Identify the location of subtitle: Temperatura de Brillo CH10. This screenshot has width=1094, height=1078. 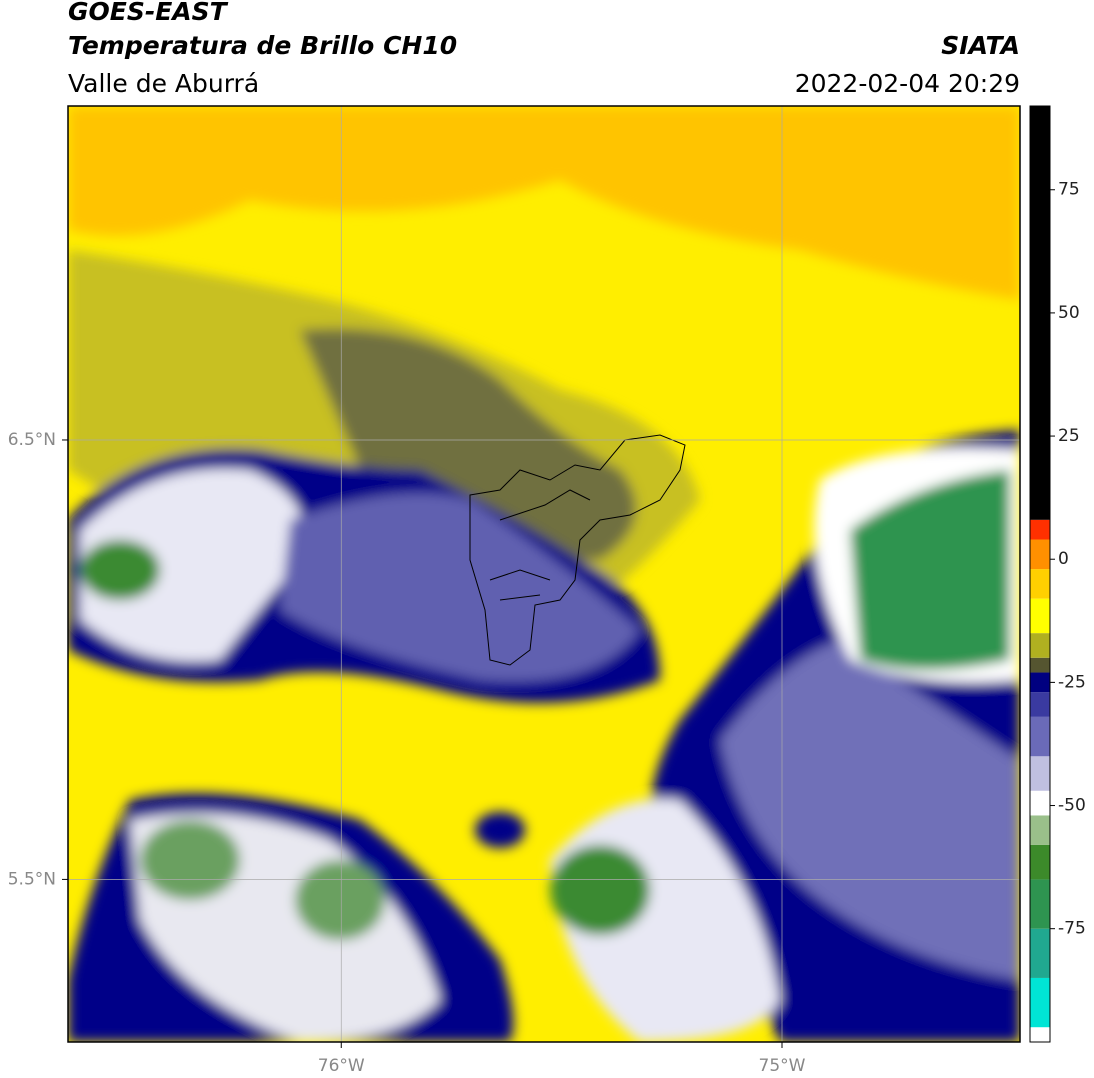
(262, 45).